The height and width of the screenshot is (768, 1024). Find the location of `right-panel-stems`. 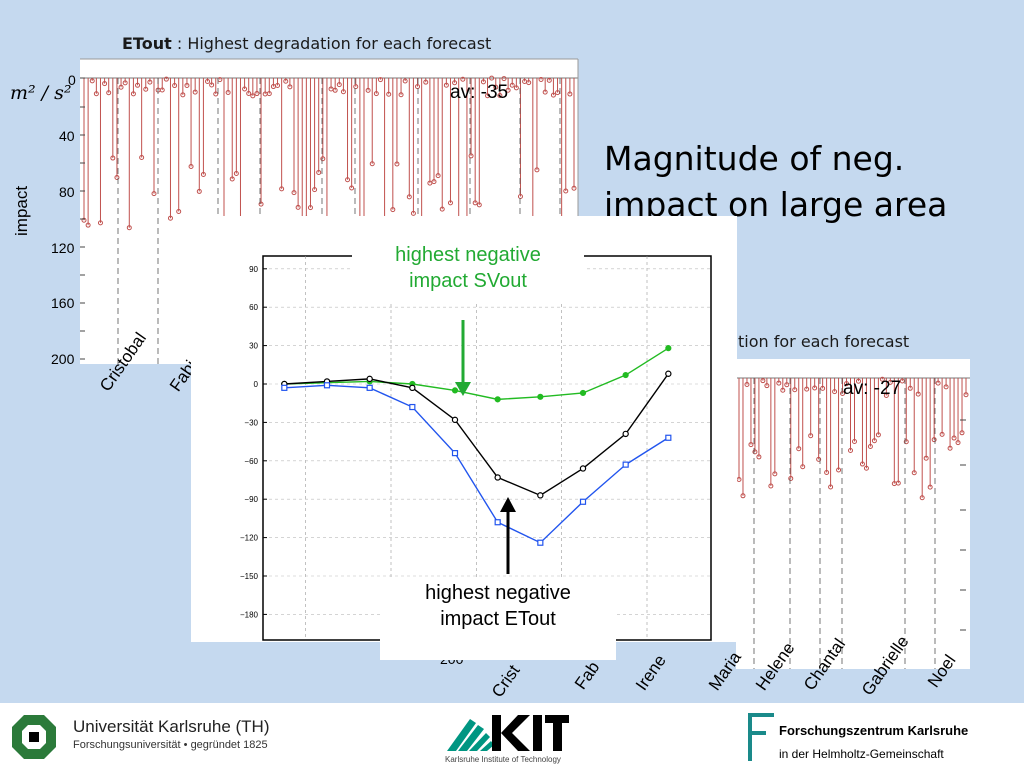

right-panel-stems is located at coordinates (852, 438).